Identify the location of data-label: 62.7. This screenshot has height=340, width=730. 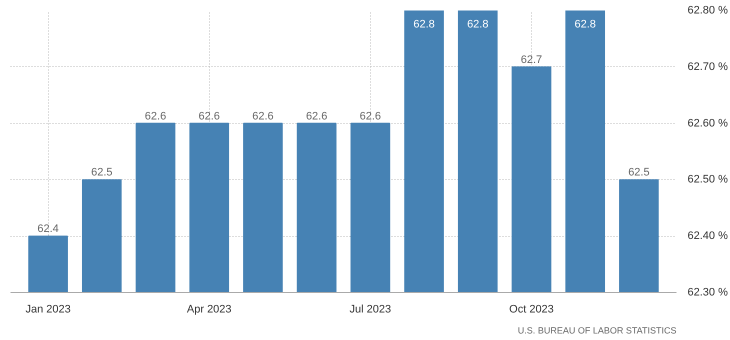
(531, 60).